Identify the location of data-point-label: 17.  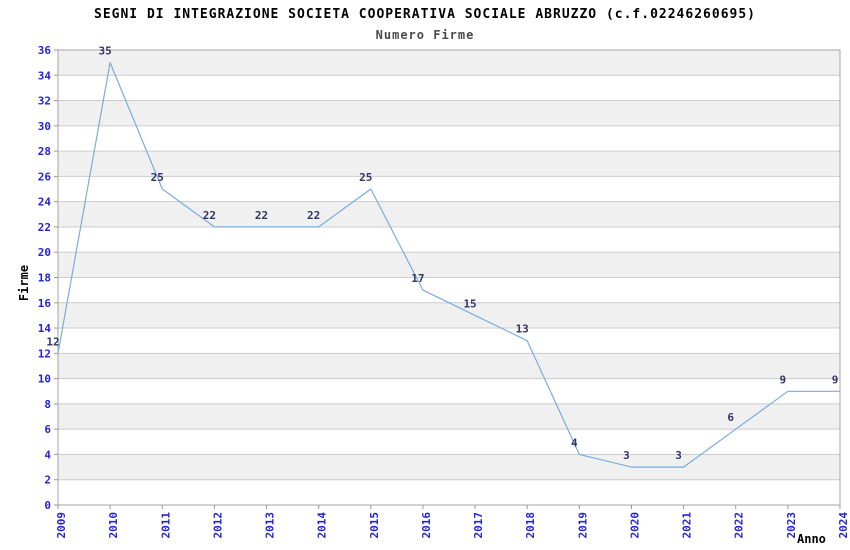
(417, 278).